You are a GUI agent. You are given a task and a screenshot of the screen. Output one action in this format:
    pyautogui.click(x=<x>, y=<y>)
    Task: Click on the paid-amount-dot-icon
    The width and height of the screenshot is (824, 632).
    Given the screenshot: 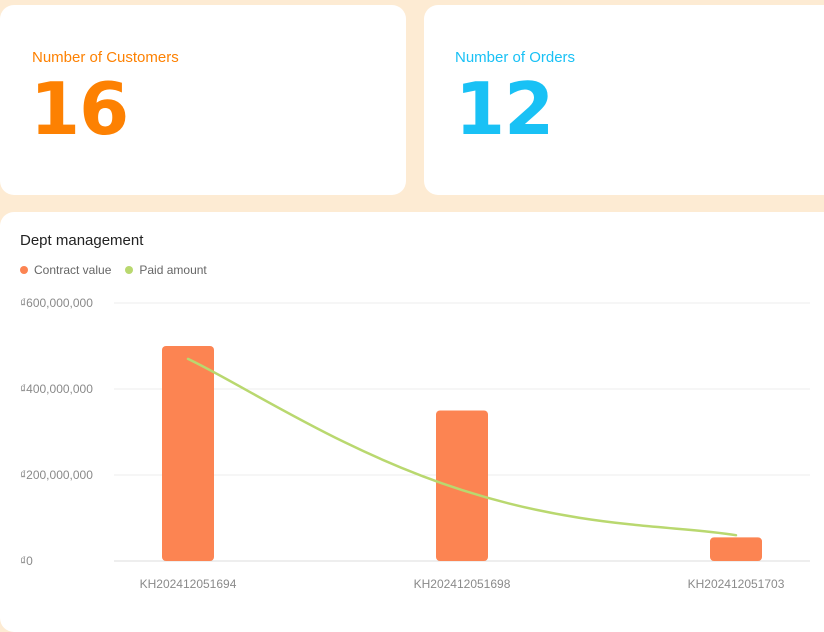 What is the action you would take?
    pyautogui.click(x=129, y=270)
    